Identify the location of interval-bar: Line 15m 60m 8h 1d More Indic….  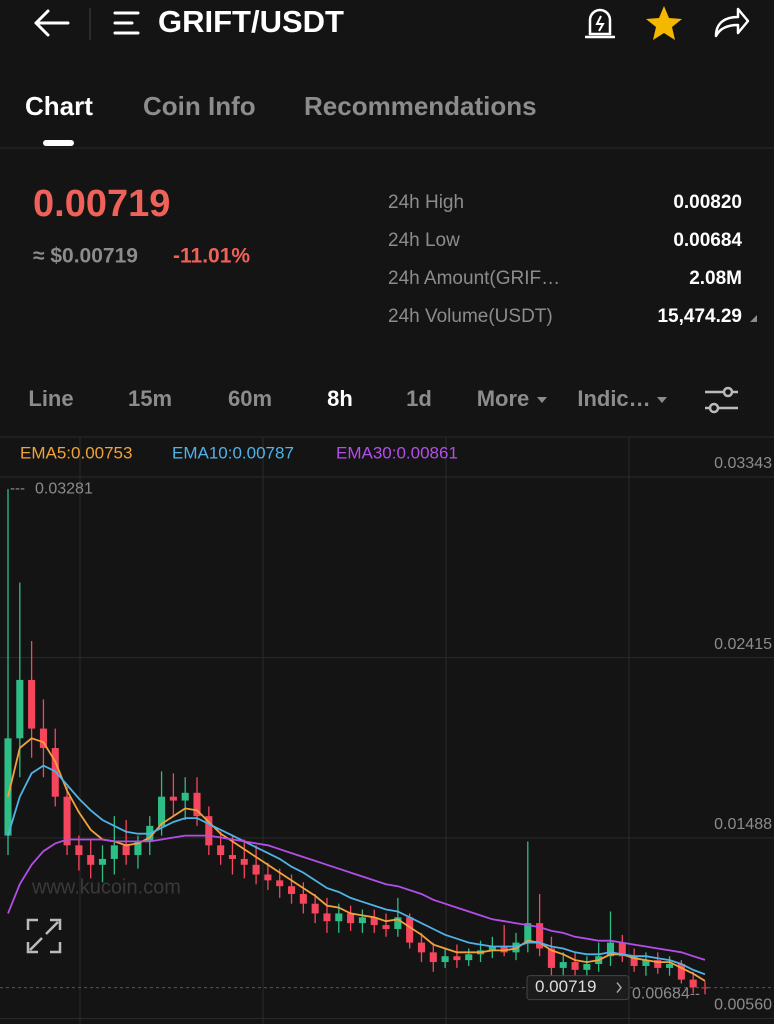
(339, 398).